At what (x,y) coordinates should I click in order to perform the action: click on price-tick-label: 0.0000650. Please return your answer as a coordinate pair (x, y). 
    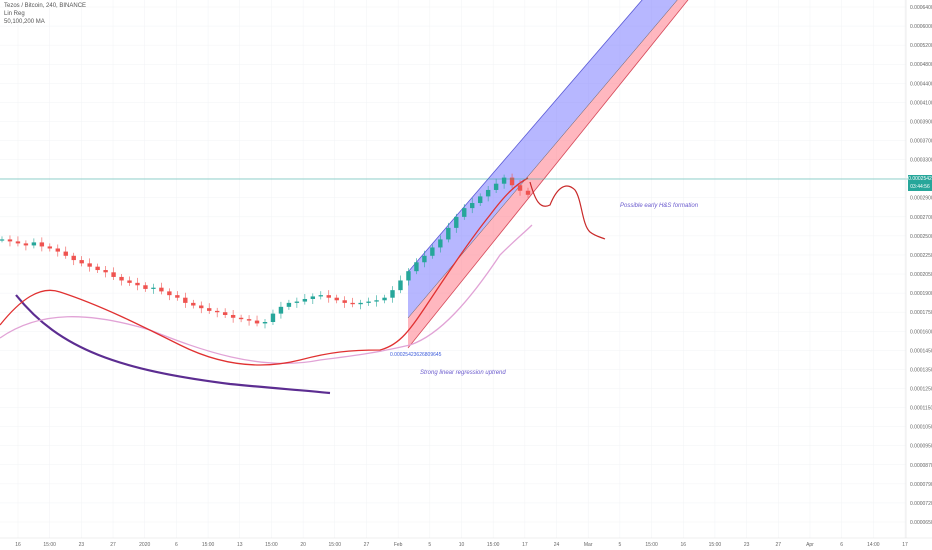
    Looking at the image, I should click on (921, 523).